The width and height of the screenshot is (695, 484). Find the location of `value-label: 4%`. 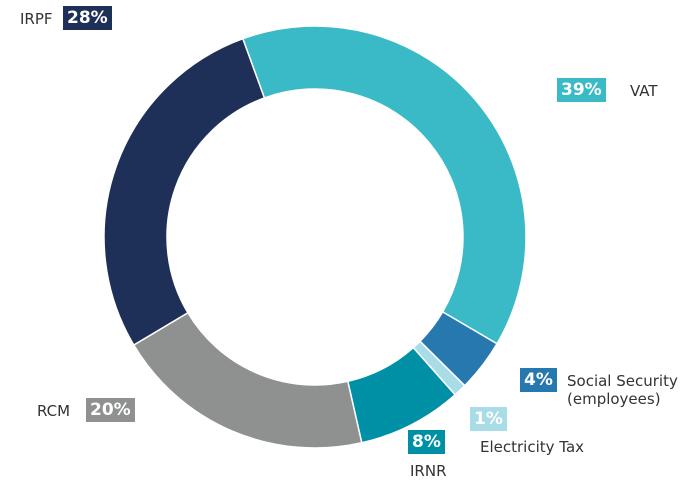

value-label: 4% is located at coordinates (538, 380).